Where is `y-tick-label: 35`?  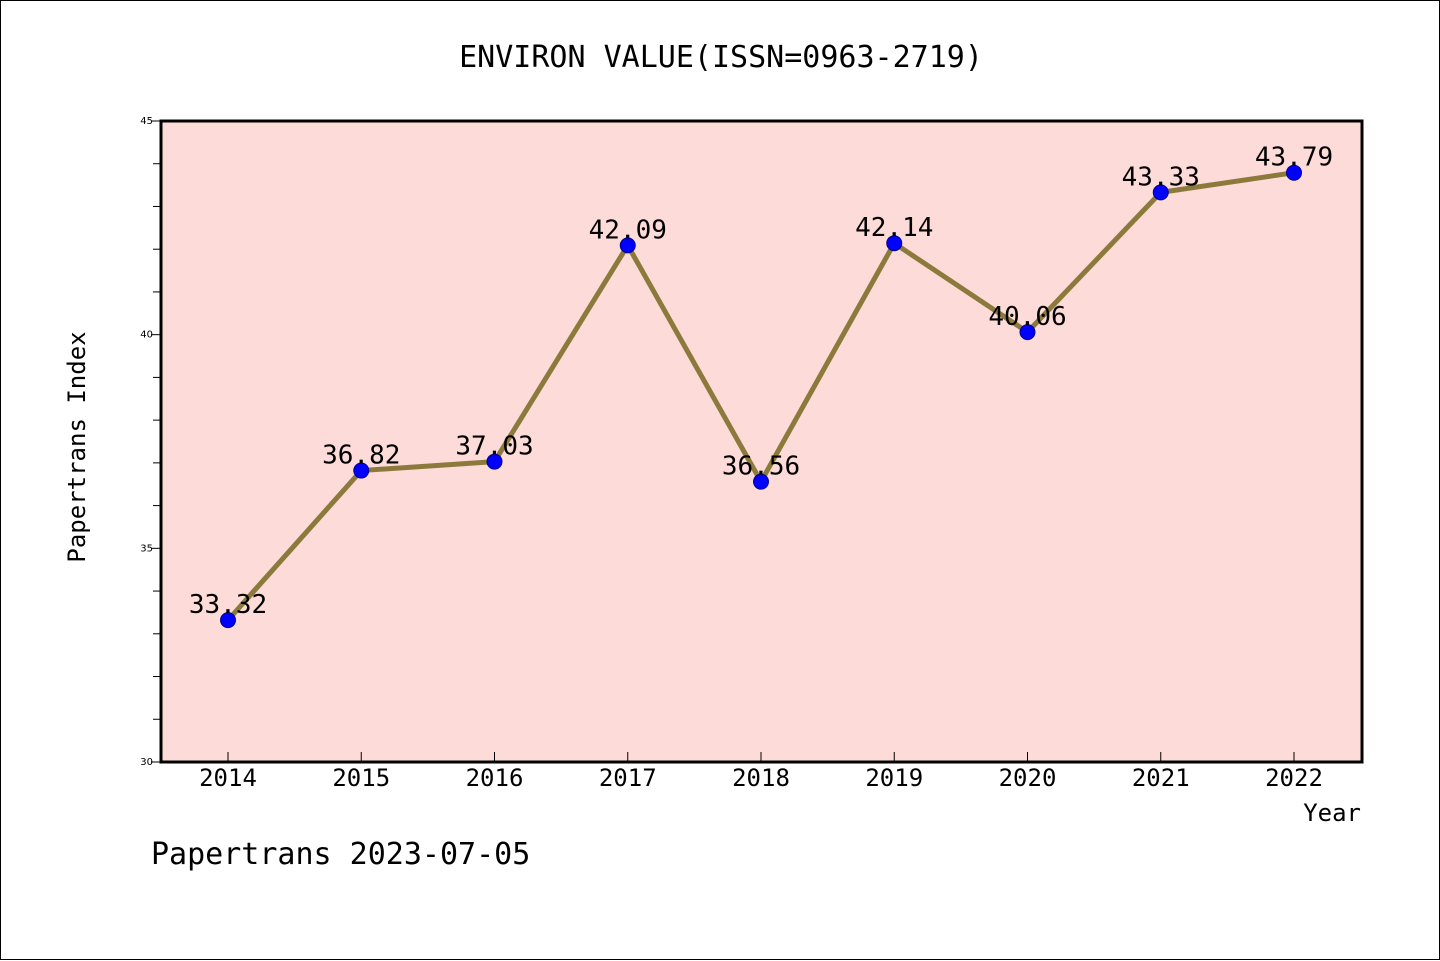
y-tick-label: 35 is located at coordinates (146, 548).